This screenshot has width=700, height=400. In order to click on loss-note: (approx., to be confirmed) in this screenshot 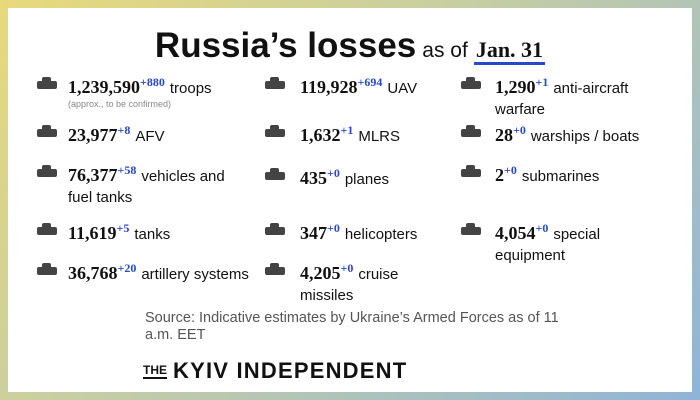, I will do `click(120, 104)`.